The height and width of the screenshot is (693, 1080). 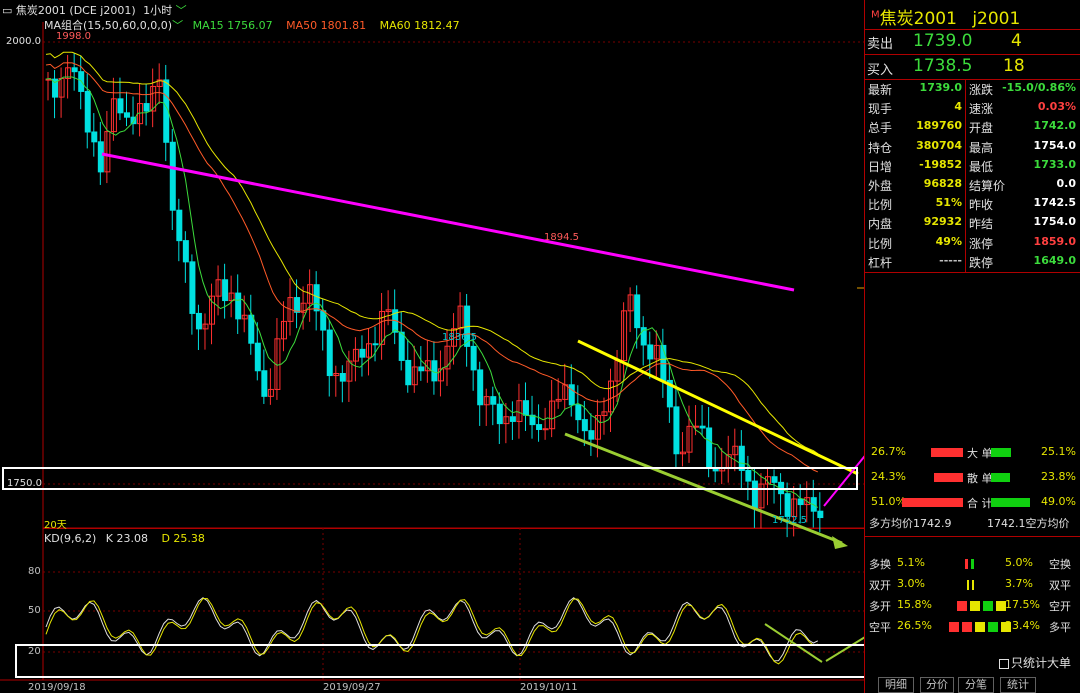 I want to click on quote-label: 内盘, so click(x=880, y=224).